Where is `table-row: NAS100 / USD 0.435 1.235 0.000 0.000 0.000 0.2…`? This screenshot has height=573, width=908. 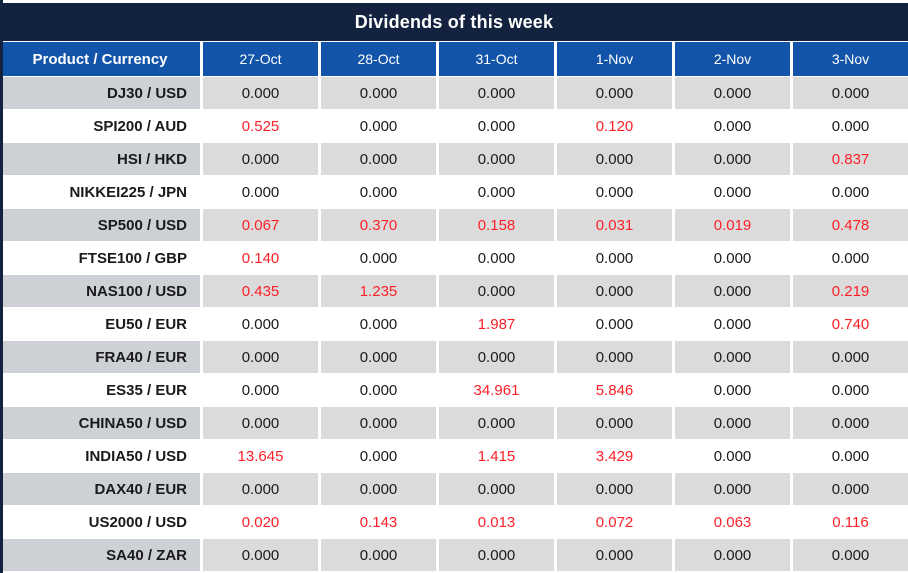 table-row: NAS100 / USD 0.435 1.235 0.000 0.000 0.000 0.2… is located at coordinates (454, 291).